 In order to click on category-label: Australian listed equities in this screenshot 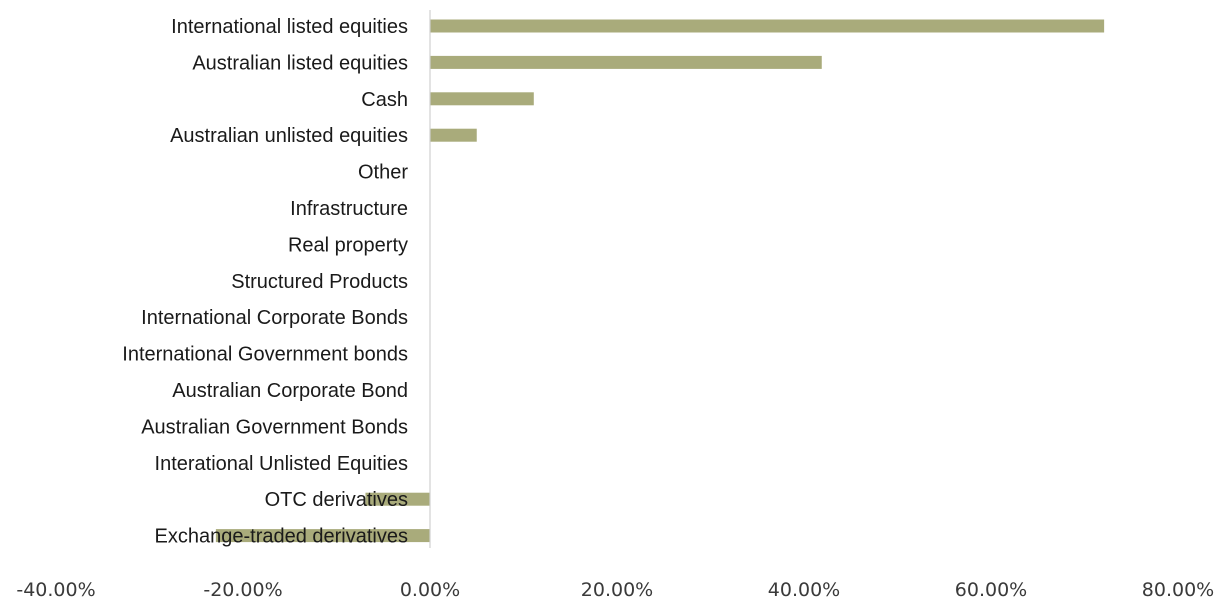, I will do `click(300, 63)`.